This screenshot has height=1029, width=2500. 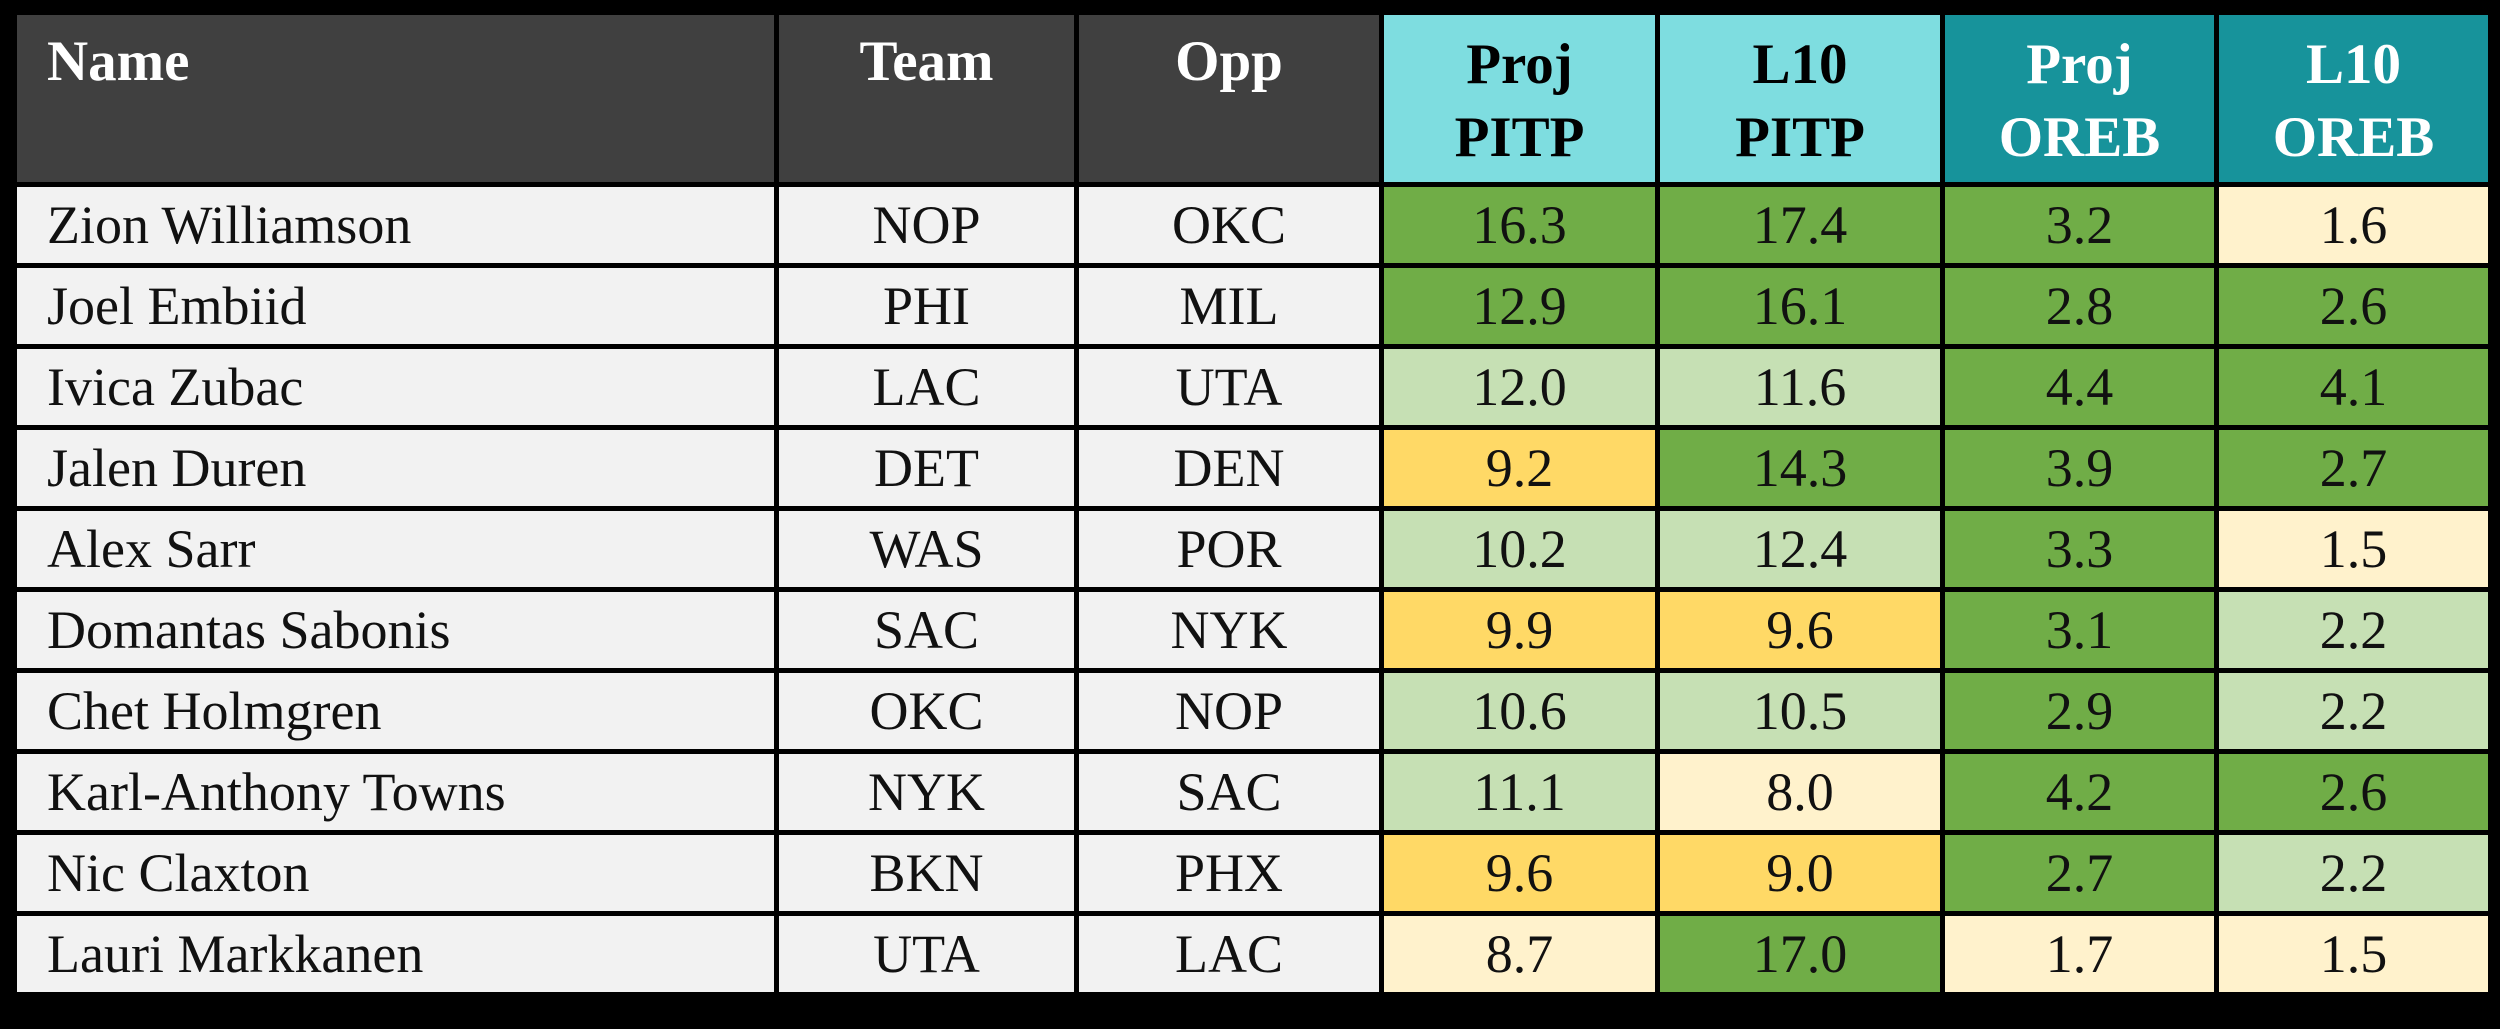 I want to click on stat-value-cell: 3.3, so click(x=2079, y=549).